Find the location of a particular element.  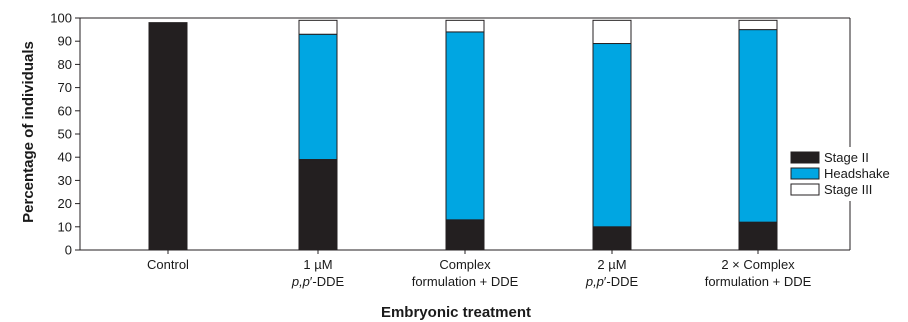

legend-swatch-stage-iii is located at coordinates (805, 189).